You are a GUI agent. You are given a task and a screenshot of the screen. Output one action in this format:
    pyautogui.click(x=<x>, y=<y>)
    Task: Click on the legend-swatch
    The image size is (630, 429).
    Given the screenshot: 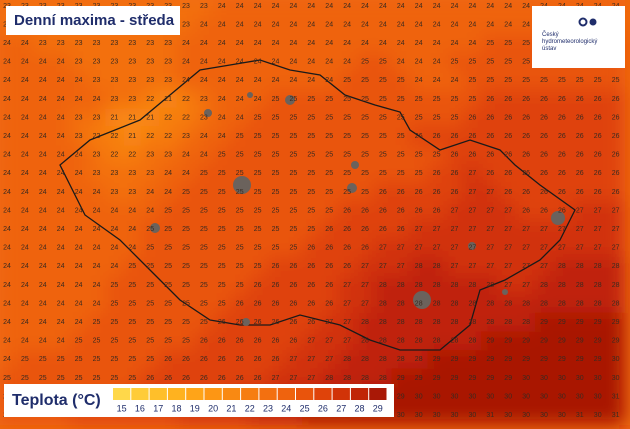 What is the action you would take?
    pyautogui.click(x=268, y=394)
    